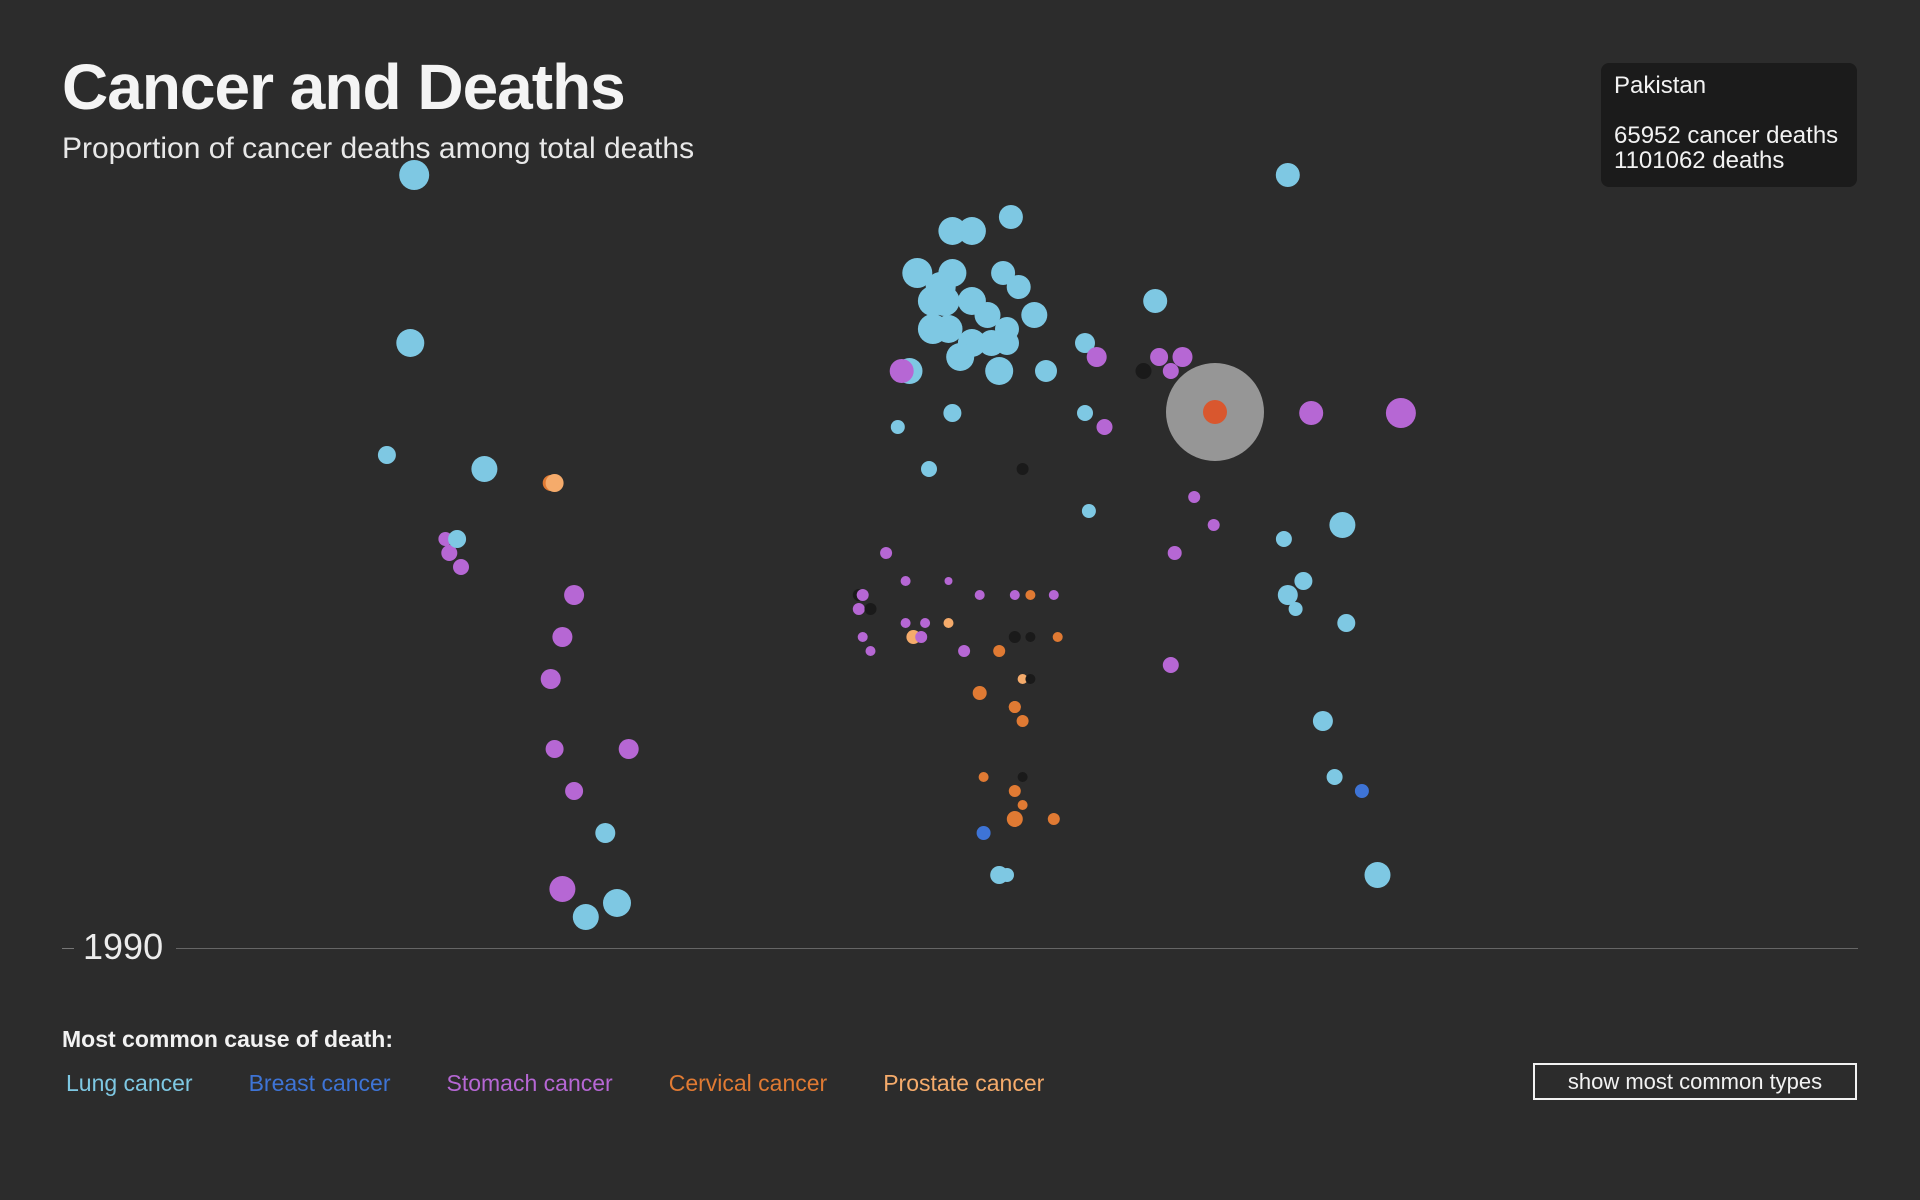 This screenshot has height=1200, width=1920. What do you see at coordinates (529, 1083) in the screenshot?
I see `legend-item-stomach-cancer: Stomach cancer` at bounding box center [529, 1083].